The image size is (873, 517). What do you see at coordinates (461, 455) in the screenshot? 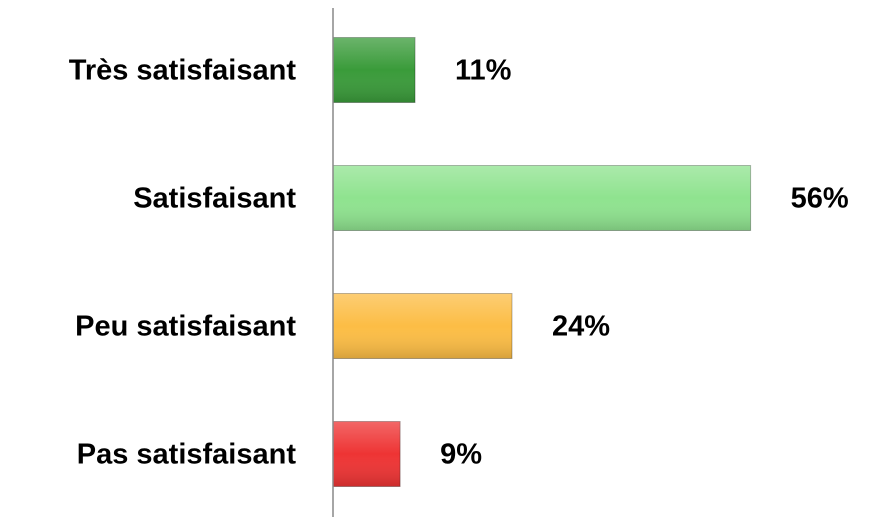
I see `value-label: 9%` at bounding box center [461, 455].